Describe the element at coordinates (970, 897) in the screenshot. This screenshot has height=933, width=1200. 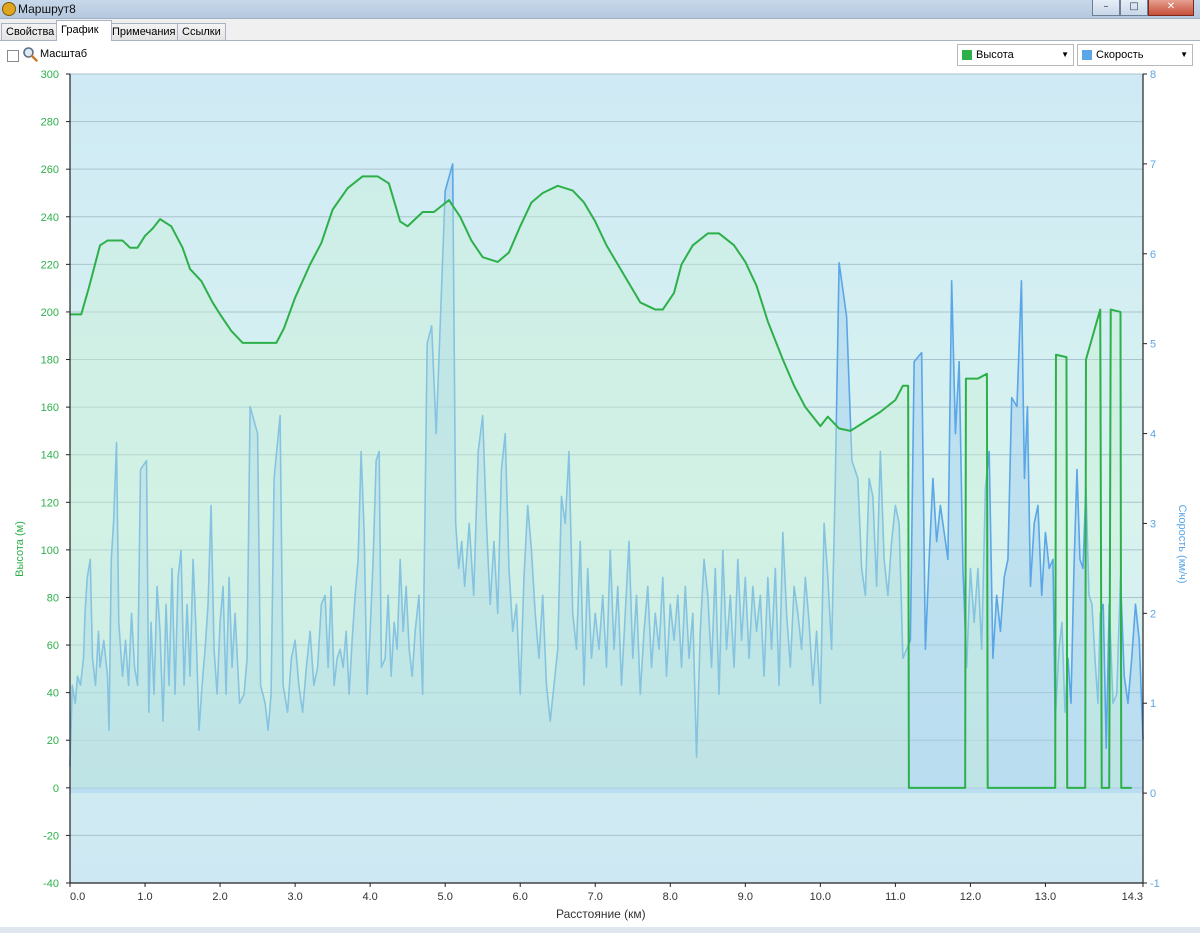
I see `x-tick-label: 12.0` at that location.